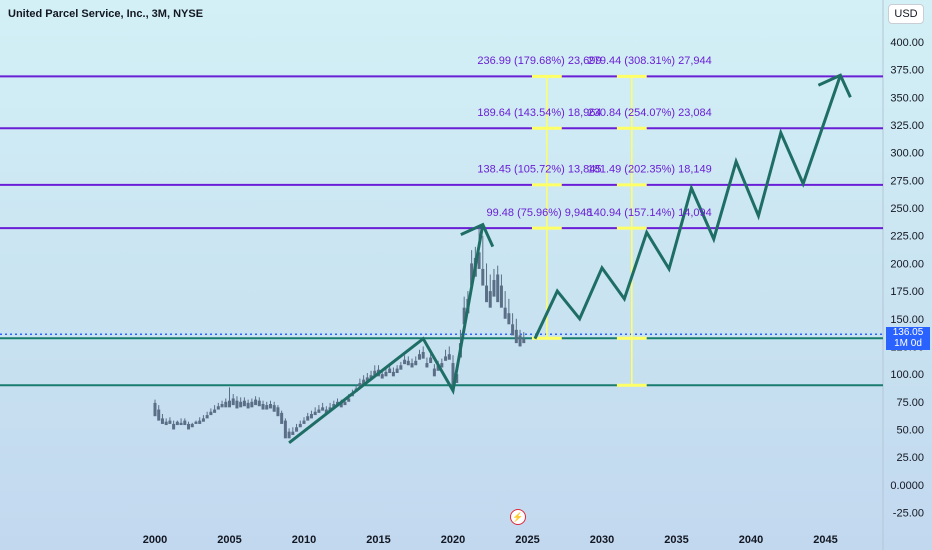 This screenshot has height=550, width=932. What do you see at coordinates (229, 540) in the screenshot?
I see `x-tick-label: 2005` at bounding box center [229, 540].